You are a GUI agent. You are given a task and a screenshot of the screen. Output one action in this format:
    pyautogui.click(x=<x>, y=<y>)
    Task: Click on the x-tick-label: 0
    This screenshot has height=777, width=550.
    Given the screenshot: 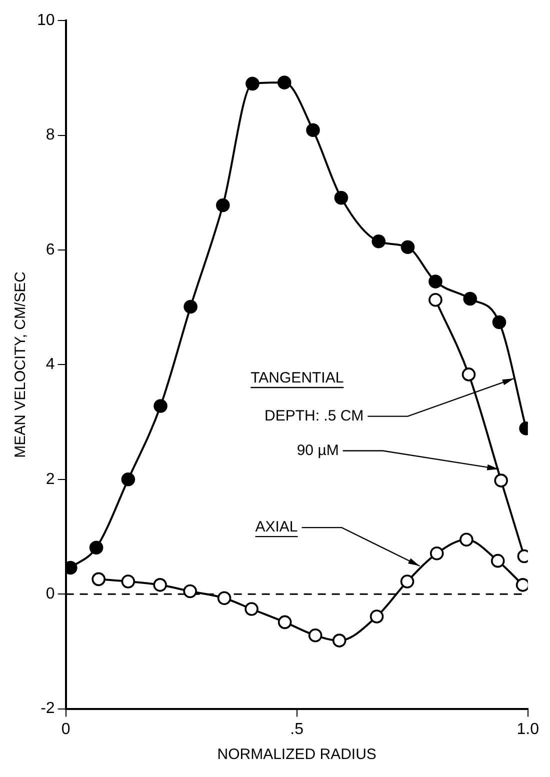 What is the action you would take?
    pyautogui.click(x=65, y=729)
    